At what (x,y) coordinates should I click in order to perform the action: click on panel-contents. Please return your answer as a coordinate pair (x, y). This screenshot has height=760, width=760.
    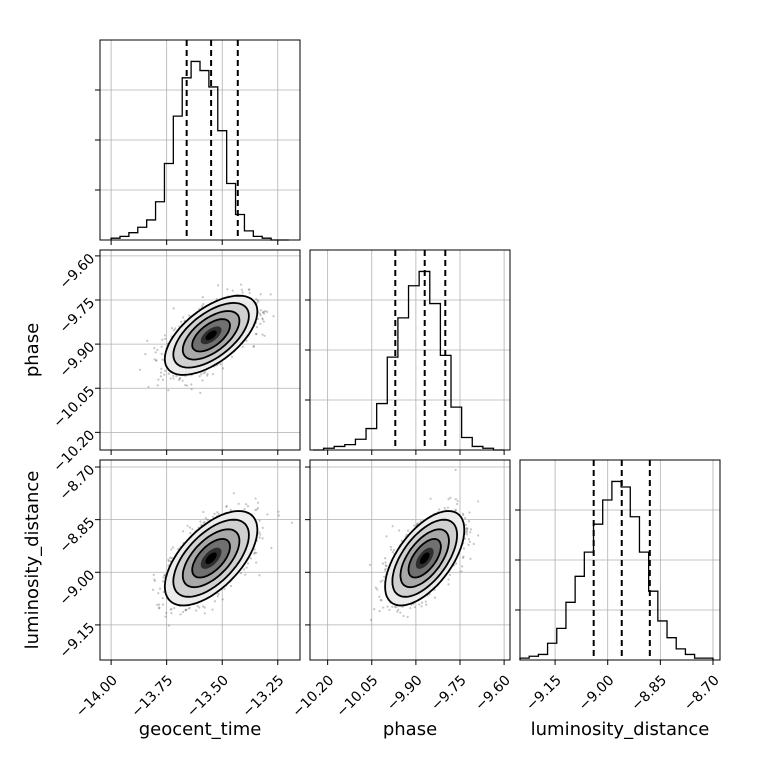
    Looking at the image, I should click on (200, 560).